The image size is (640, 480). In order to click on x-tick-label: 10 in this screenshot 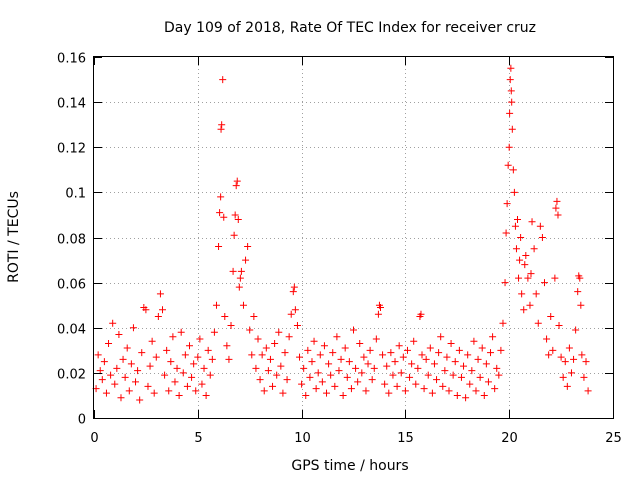, I will do `click(302, 438)`.